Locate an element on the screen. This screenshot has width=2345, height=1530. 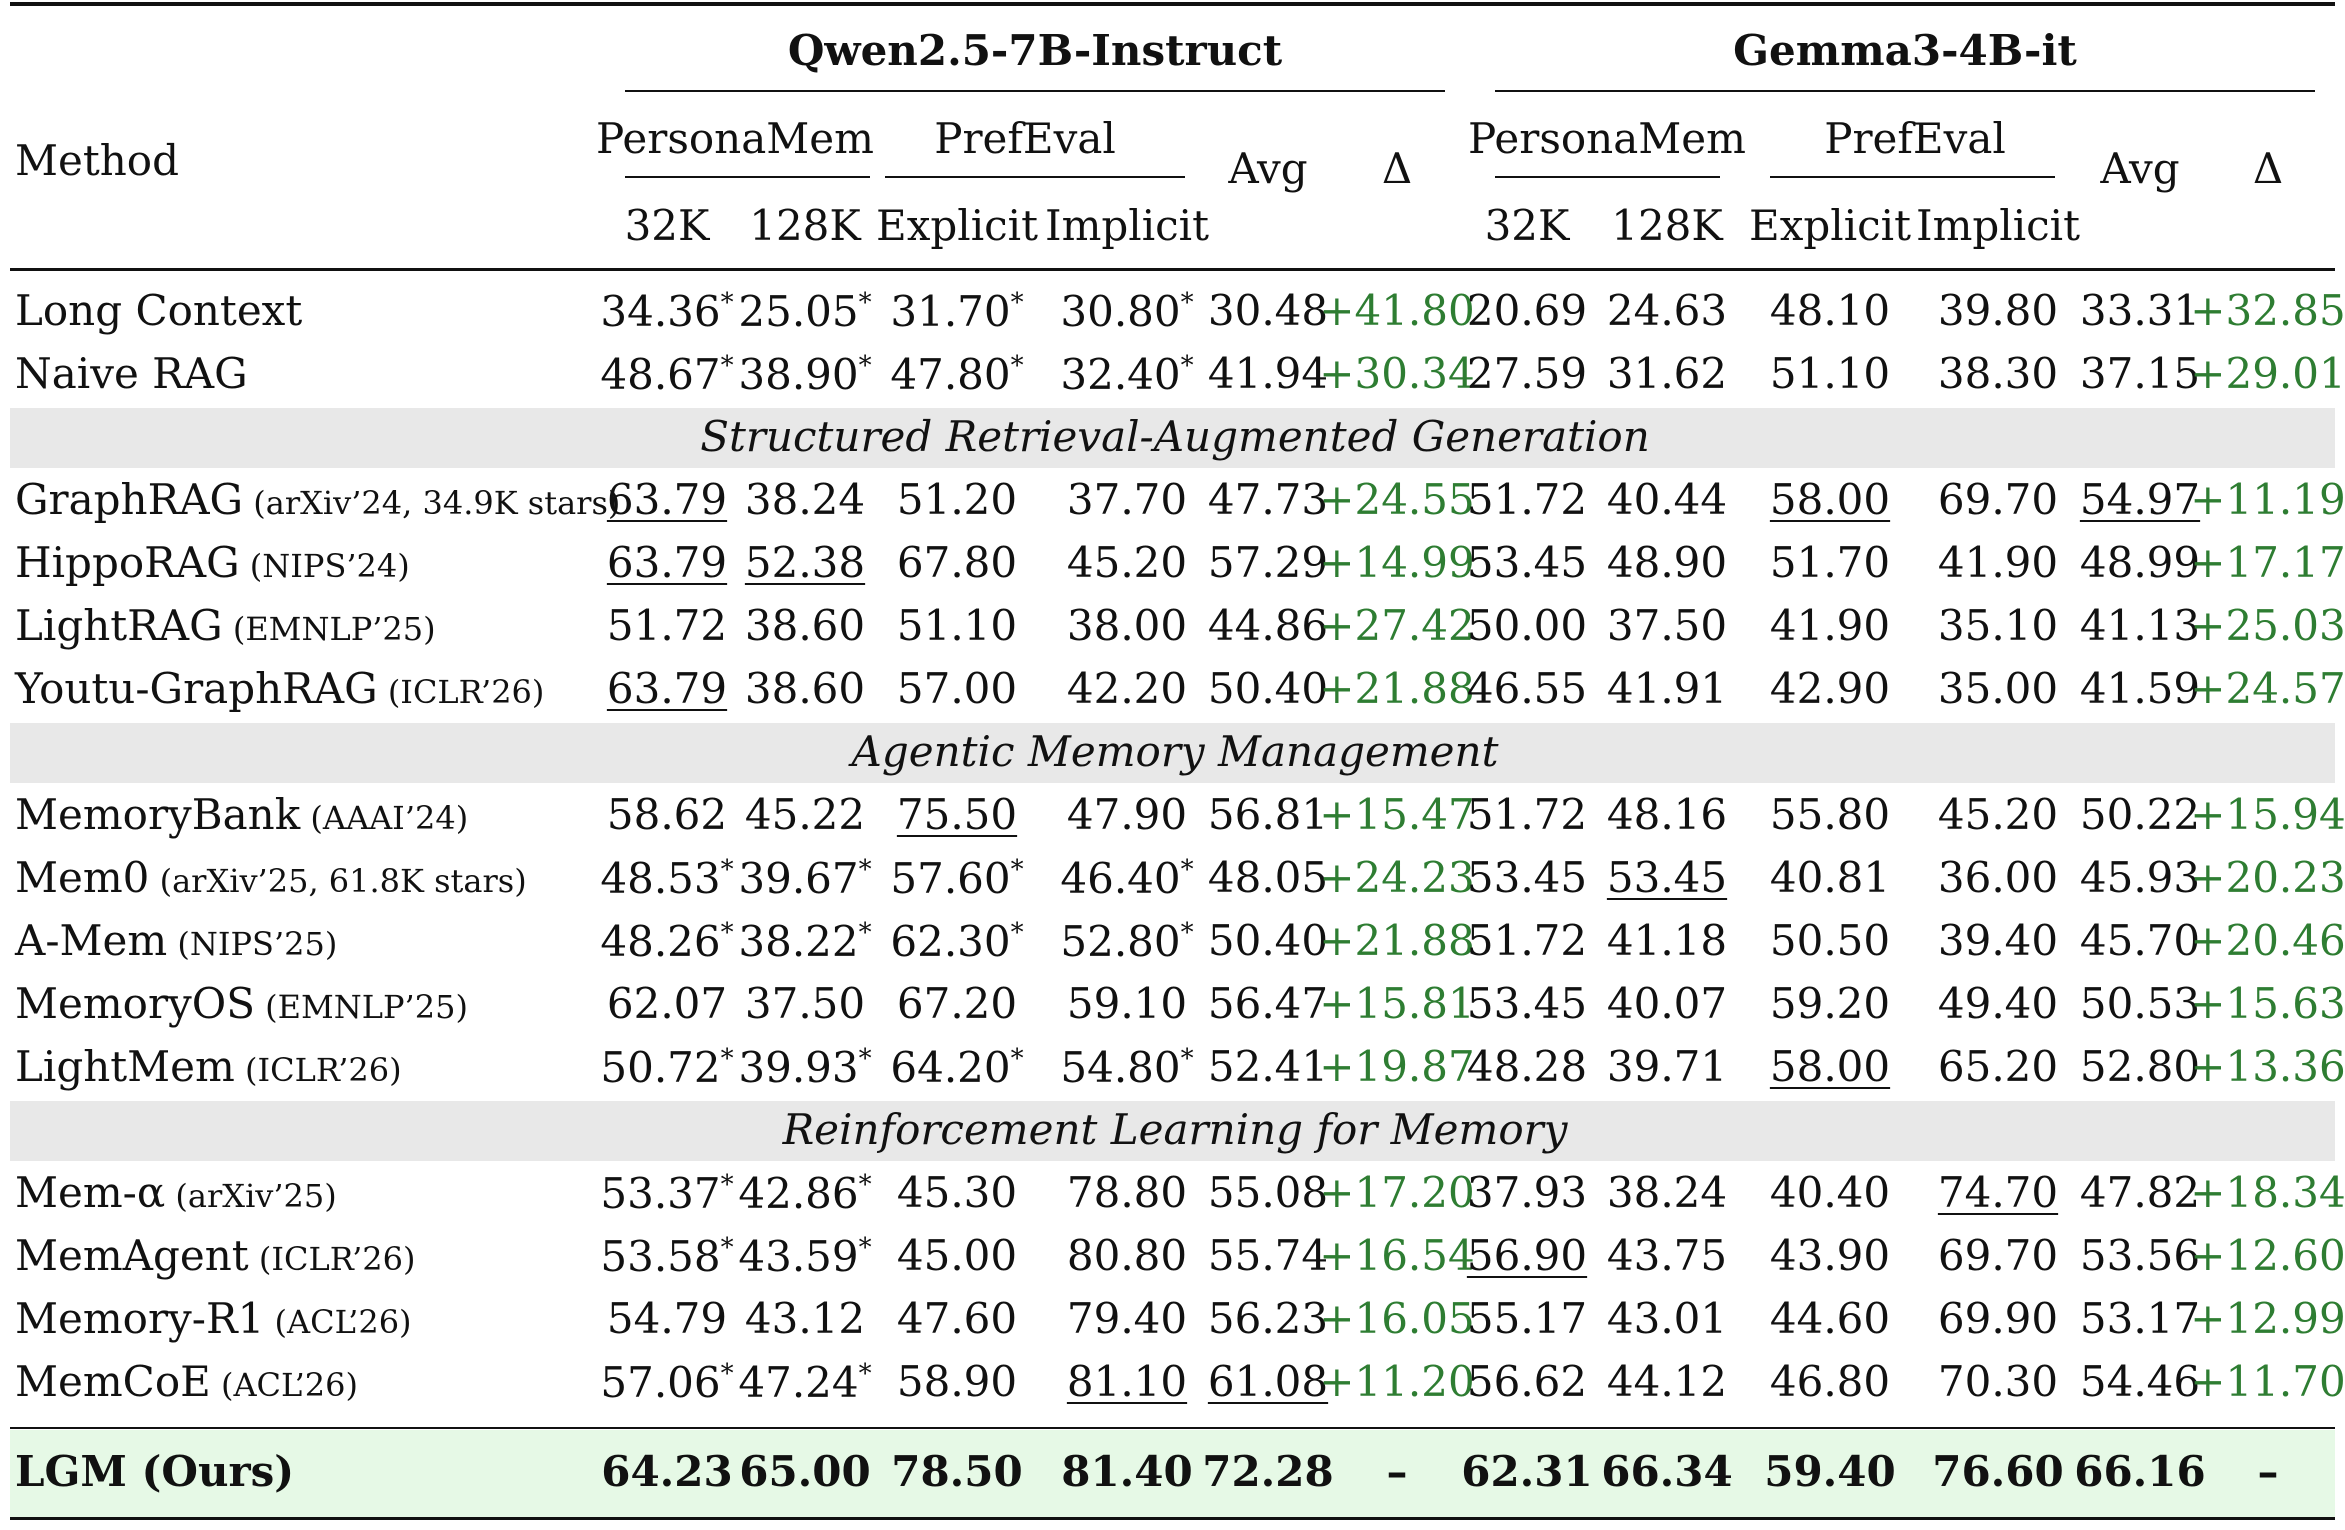
cell-value: 51.72 is located at coordinates (1527, 940).